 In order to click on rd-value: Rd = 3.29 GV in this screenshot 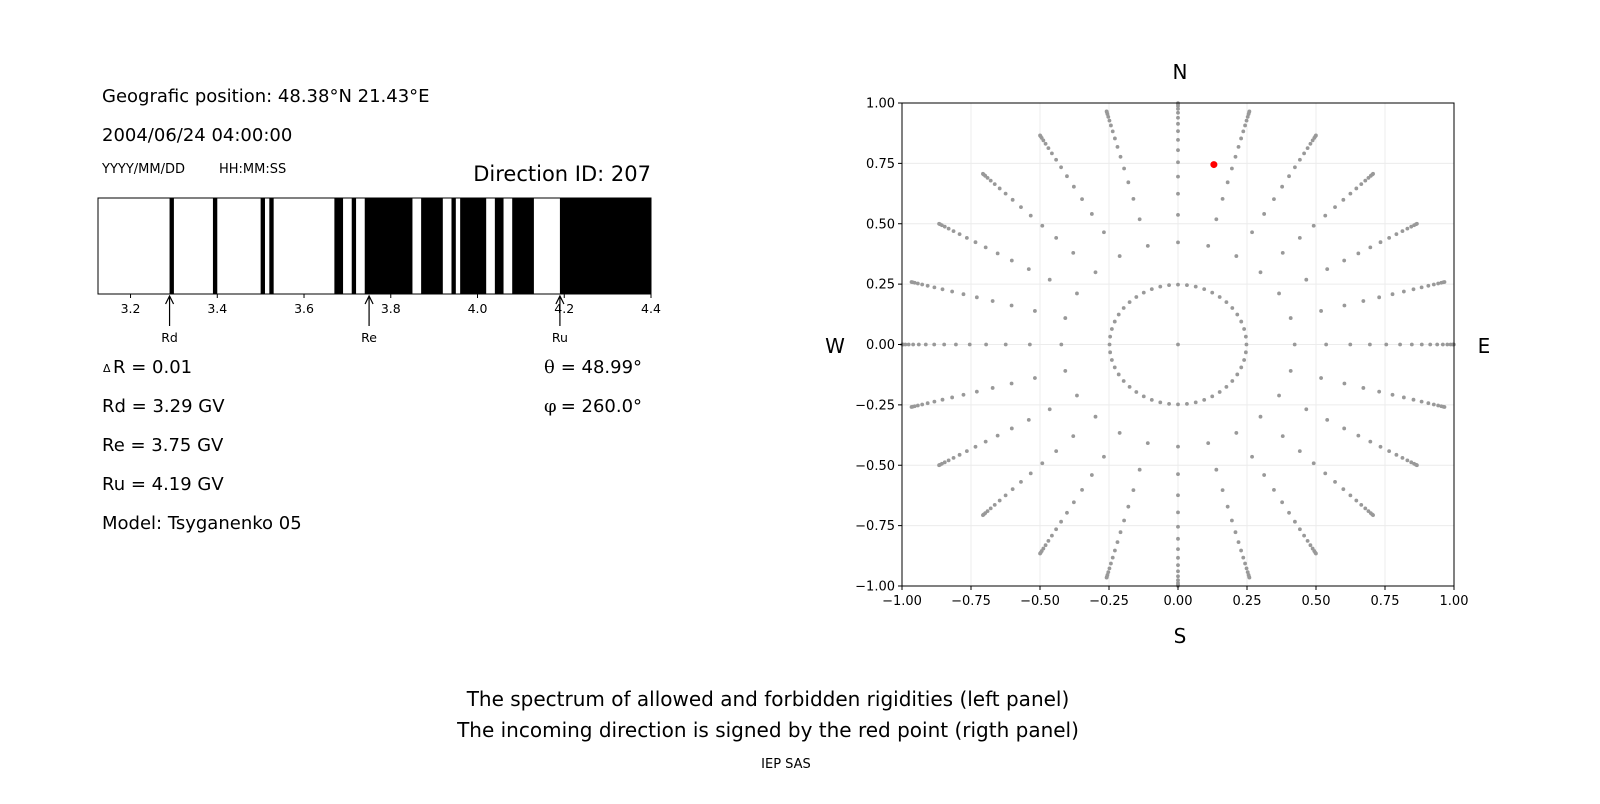, I will do `click(163, 406)`.